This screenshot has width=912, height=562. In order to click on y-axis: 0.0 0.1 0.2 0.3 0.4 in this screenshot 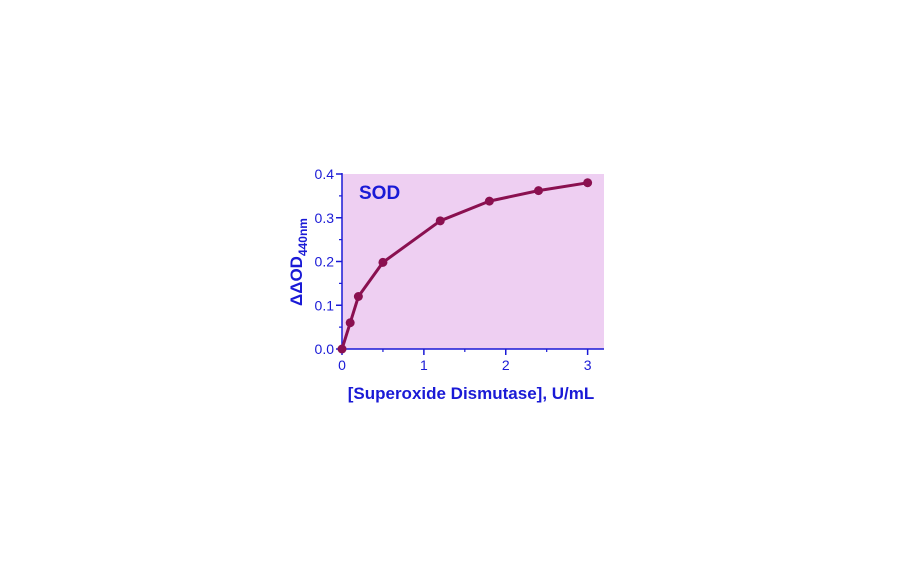, I will do `click(329, 261)`.